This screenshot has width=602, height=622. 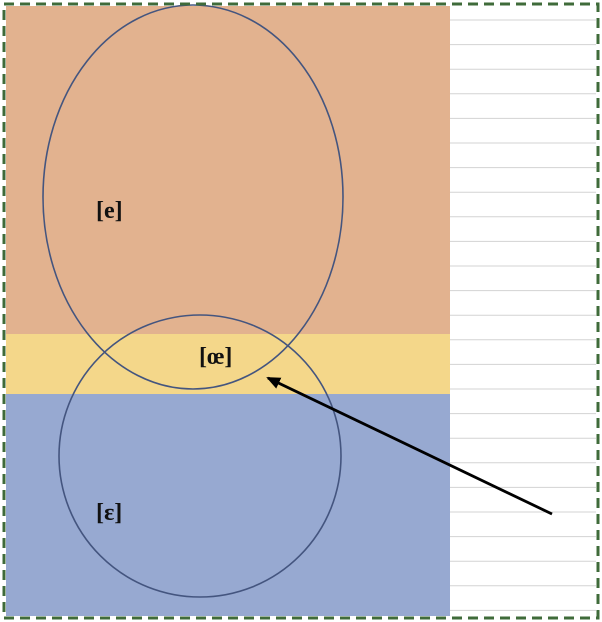 I want to click on arrow-pointer, so click(x=409, y=446).